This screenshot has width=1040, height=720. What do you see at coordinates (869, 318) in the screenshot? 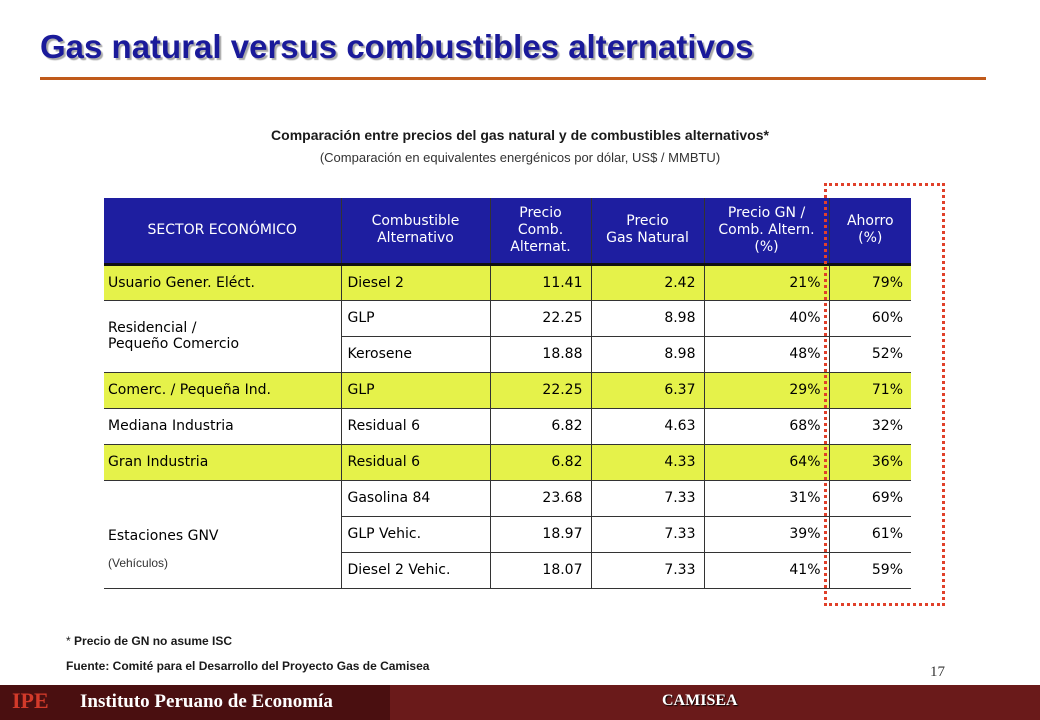
I see `saving-cell: 60%` at bounding box center [869, 318].